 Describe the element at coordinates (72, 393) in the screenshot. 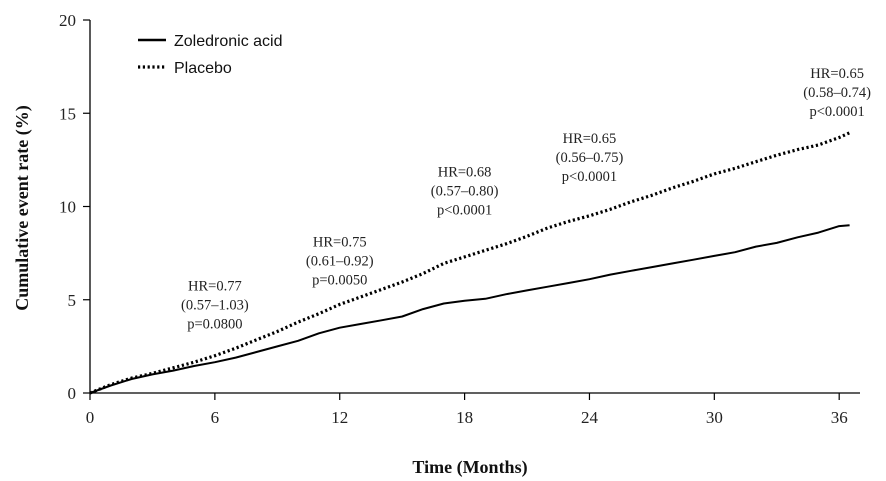

I see `y-tick-label: 0` at that location.